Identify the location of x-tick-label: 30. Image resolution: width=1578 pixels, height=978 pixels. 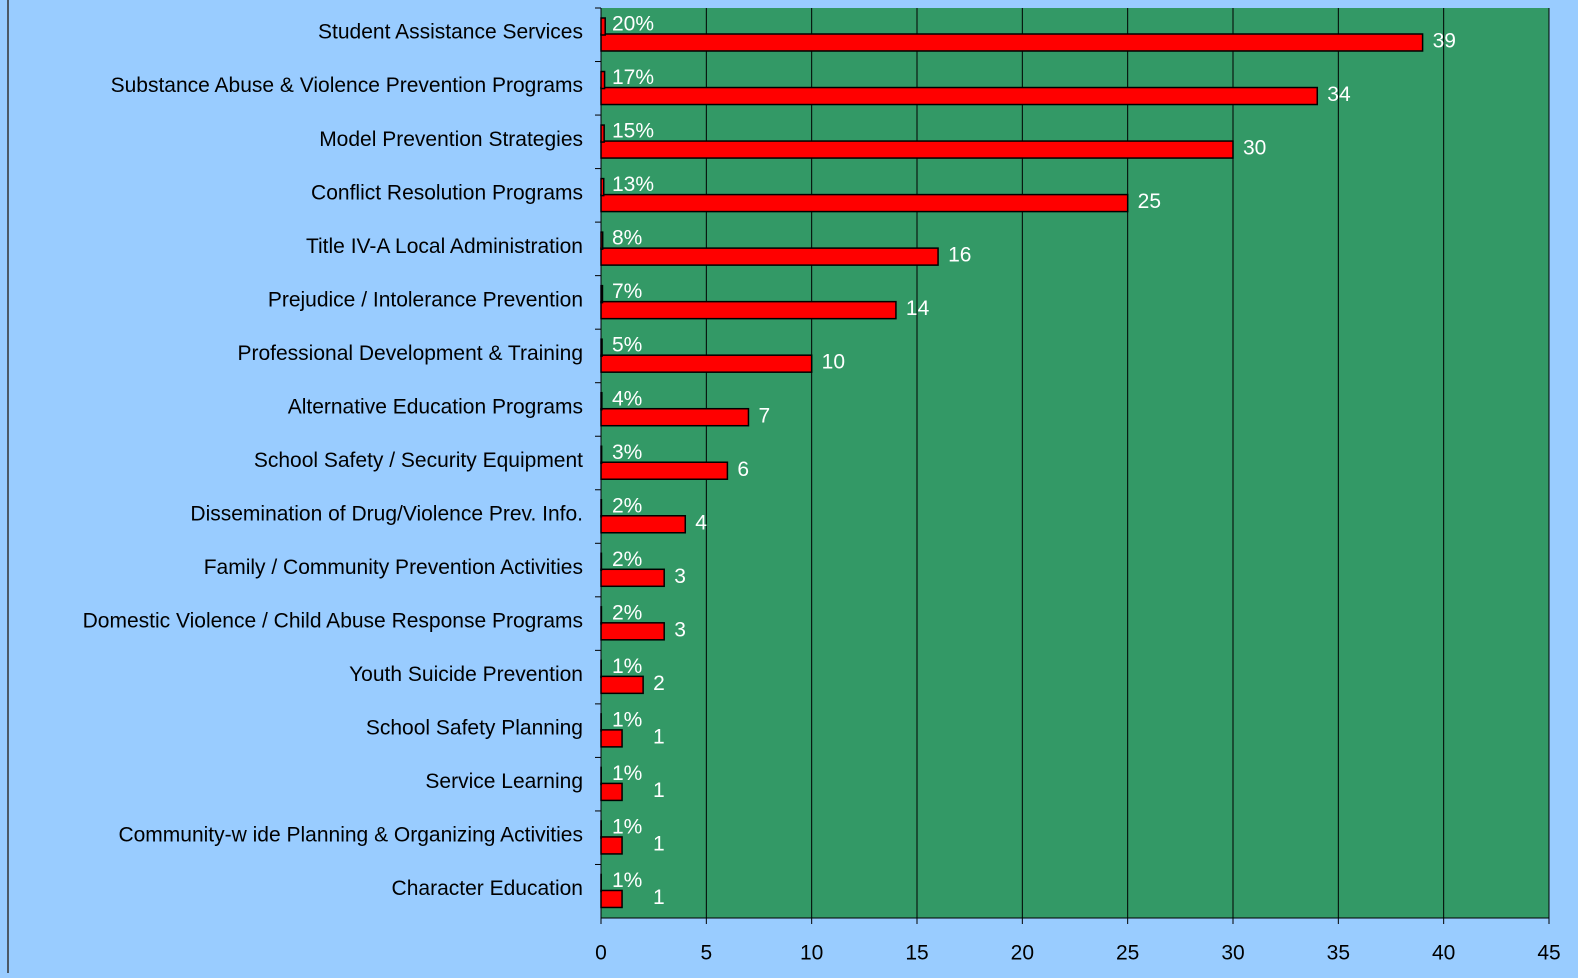
(1232, 953).